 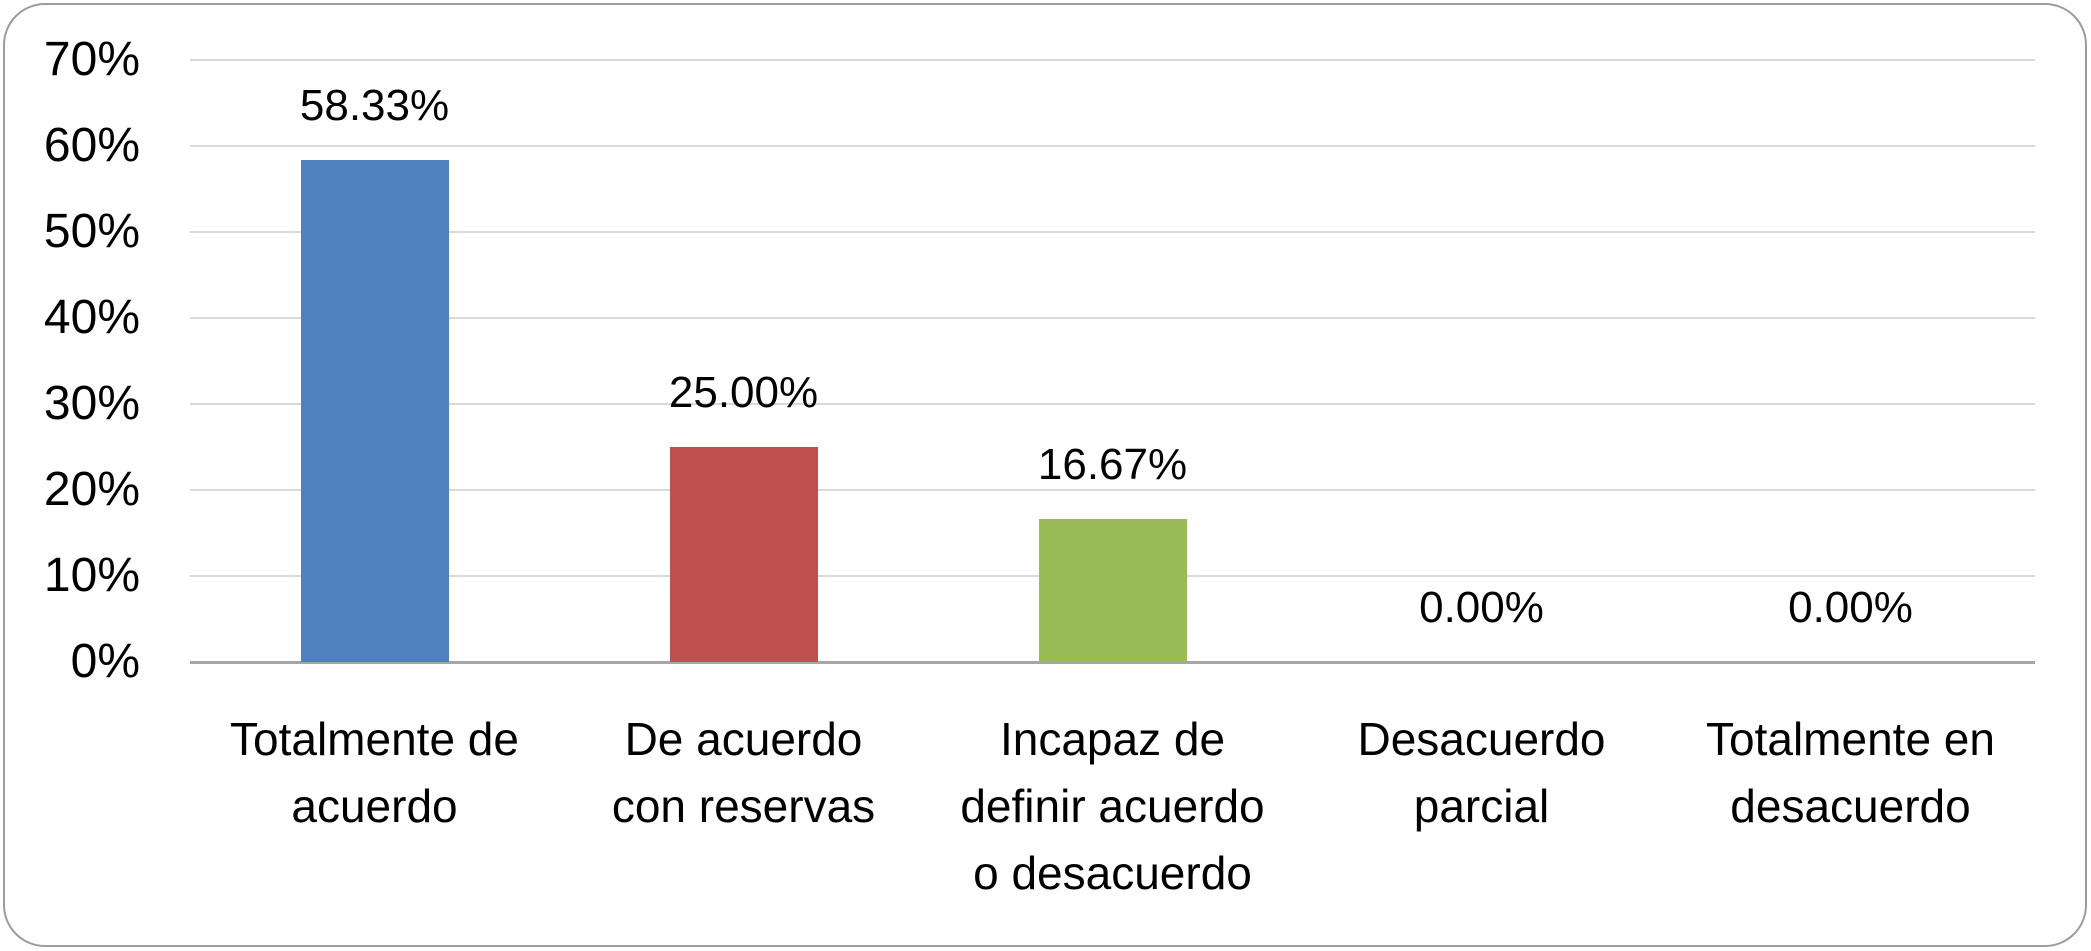 I want to click on data-label: 16.67%, so click(x=1112, y=464).